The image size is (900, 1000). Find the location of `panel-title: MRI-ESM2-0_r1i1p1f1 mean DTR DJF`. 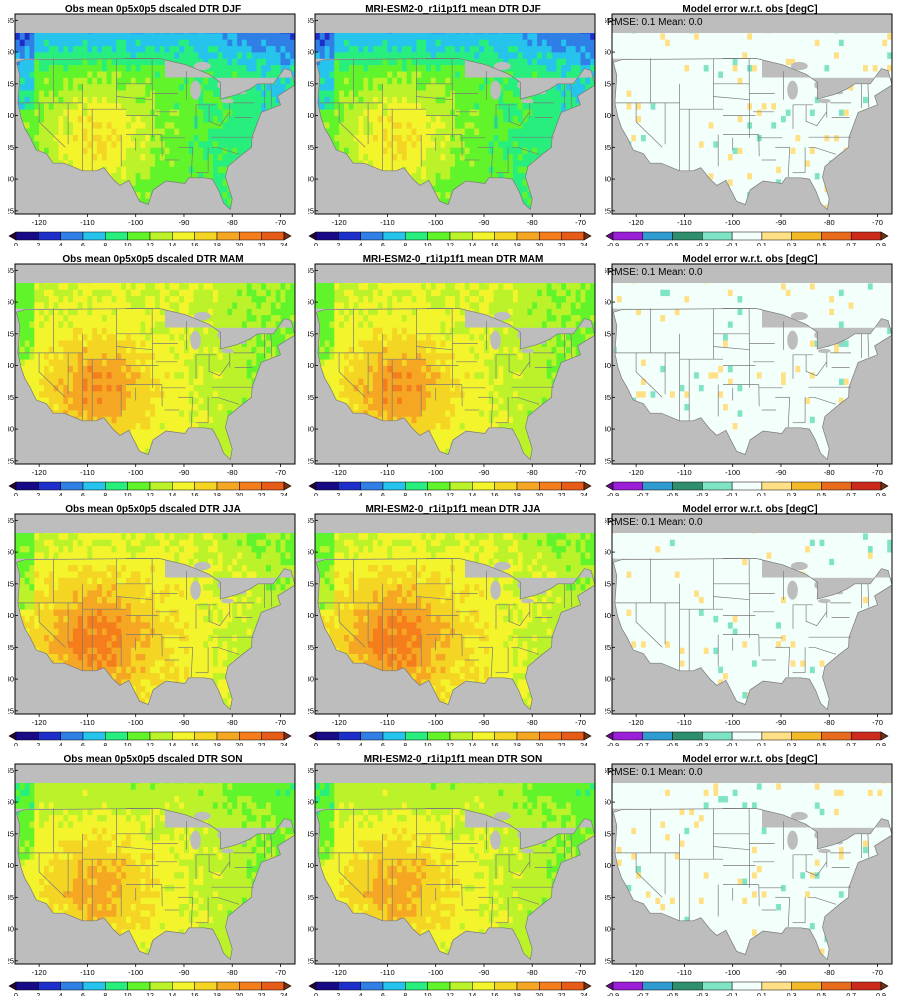

panel-title: MRI-ESM2-0_r1i1p1f1 mean DTR DJF is located at coordinates (453, 9).